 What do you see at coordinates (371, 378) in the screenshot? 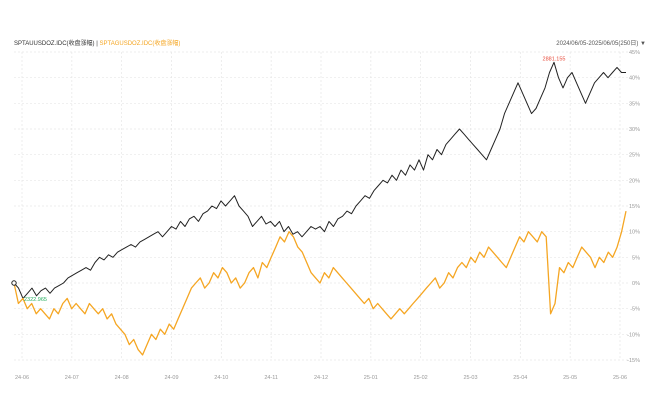
I see `x-tick-label: 25-01` at bounding box center [371, 378].